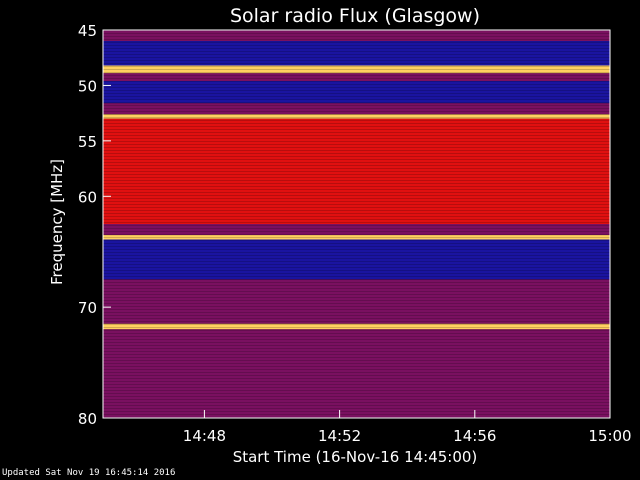  Describe the element at coordinates (87, 86) in the screenshot. I see `y-tick-label: 50` at that location.